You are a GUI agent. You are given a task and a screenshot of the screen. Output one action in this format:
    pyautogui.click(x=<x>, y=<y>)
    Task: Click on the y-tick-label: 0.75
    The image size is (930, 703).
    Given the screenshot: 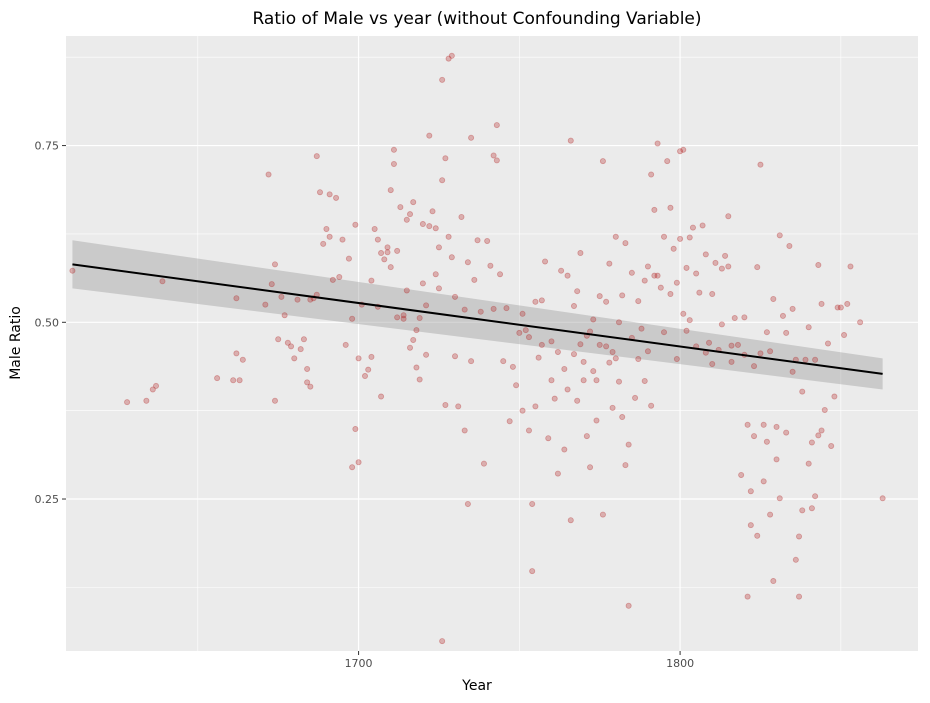 What is the action you would take?
    pyautogui.click(x=47, y=146)
    